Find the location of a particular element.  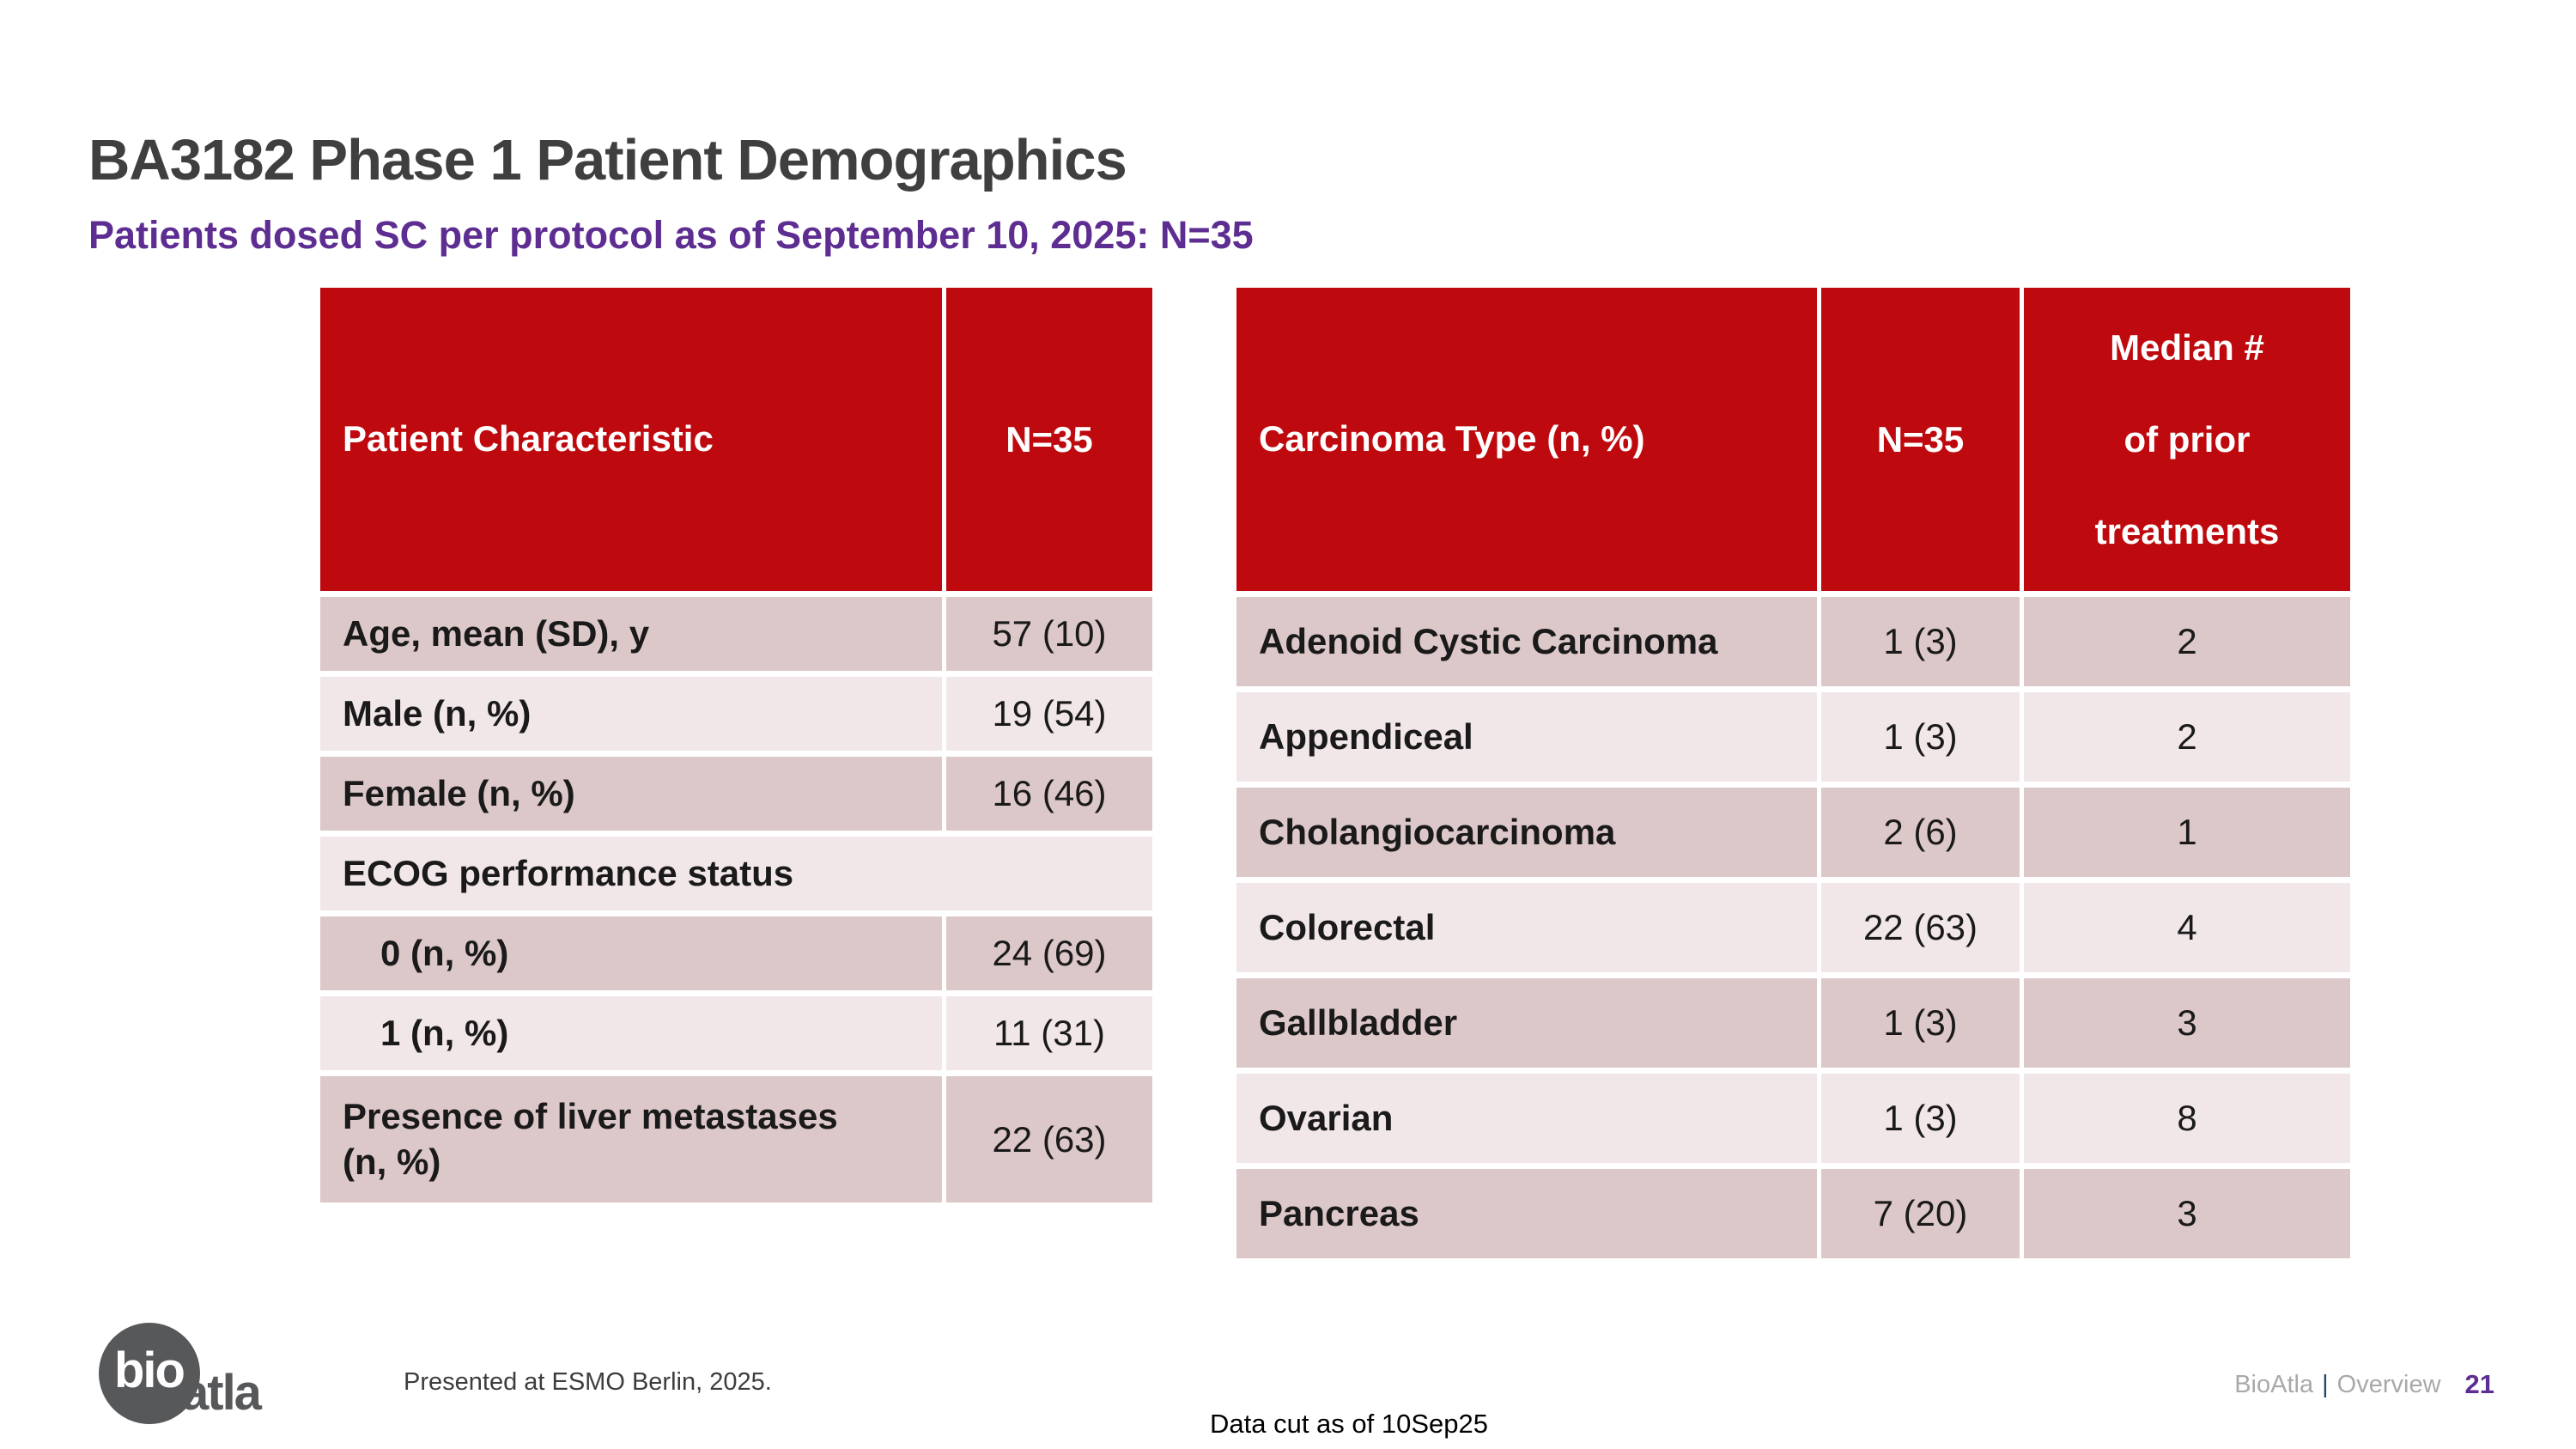

table-cell-label: 0 (n, %) is located at coordinates (631, 953).